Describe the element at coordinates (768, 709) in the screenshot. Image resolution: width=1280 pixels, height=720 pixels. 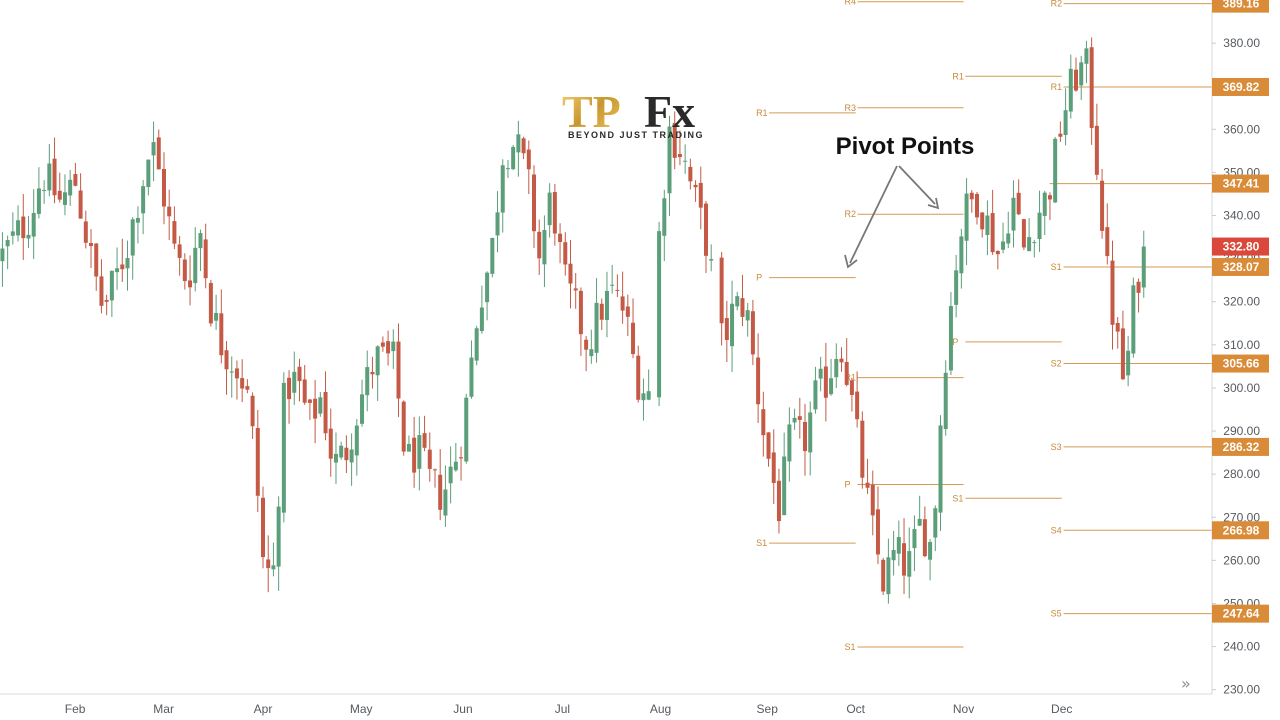
I see `time-tick-label: Sep` at that location.